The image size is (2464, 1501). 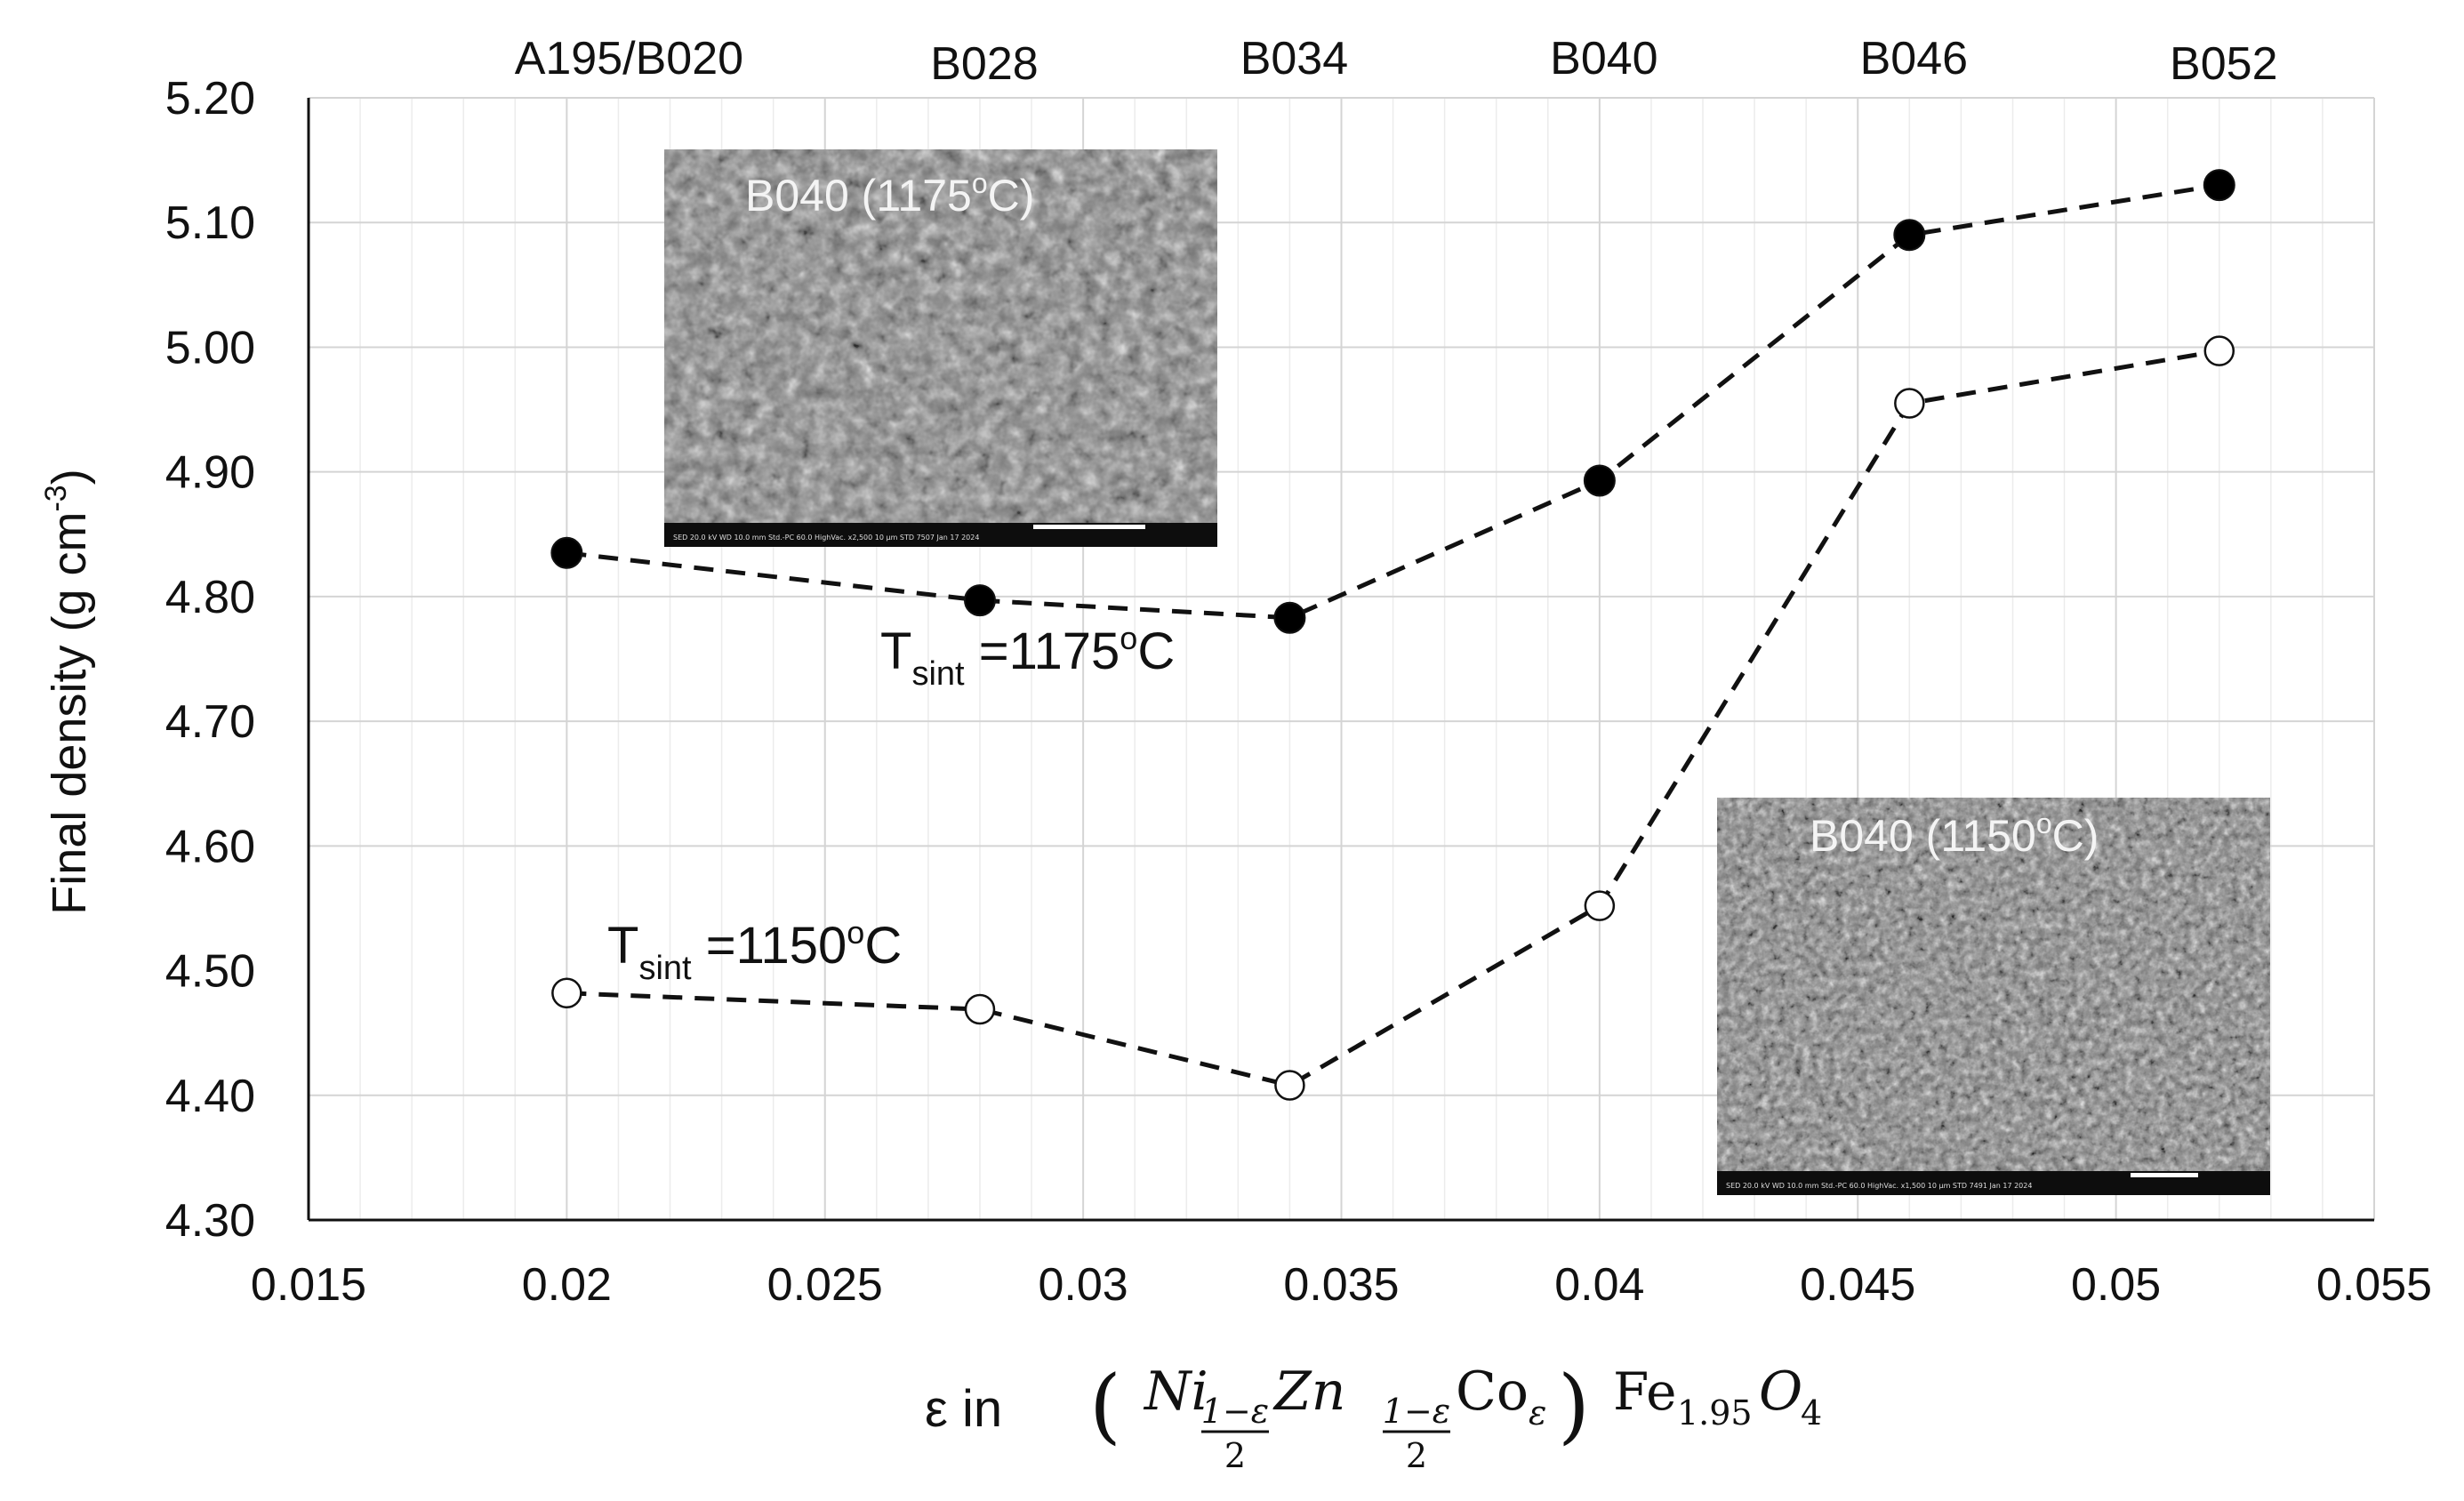 I want to click on top-sample-label: B046, so click(x=1914, y=58).